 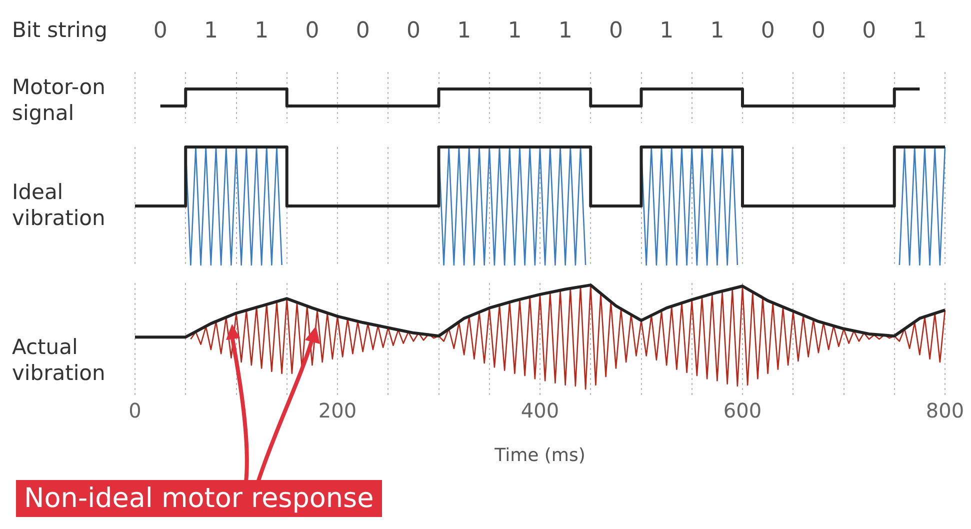 What do you see at coordinates (59, 360) in the screenshot?
I see `y-axis-title: Actual vibration` at bounding box center [59, 360].